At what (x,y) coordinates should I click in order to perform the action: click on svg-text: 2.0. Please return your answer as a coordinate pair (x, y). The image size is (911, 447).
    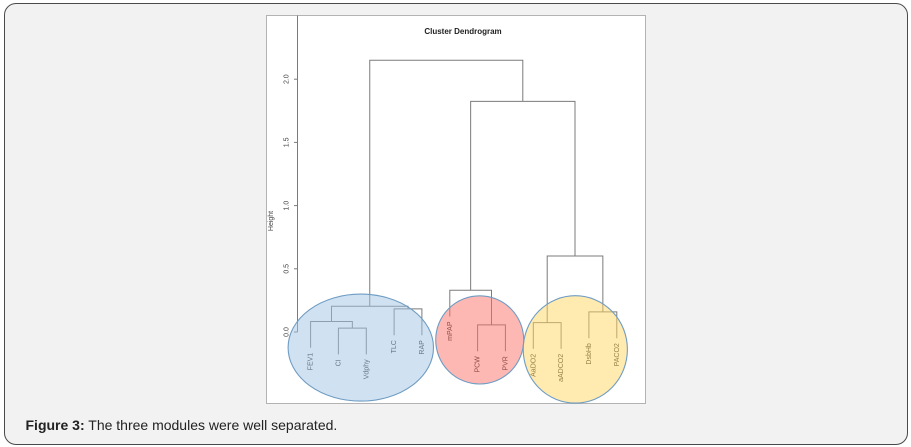
    Looking at the image, I should click on (287, 79).